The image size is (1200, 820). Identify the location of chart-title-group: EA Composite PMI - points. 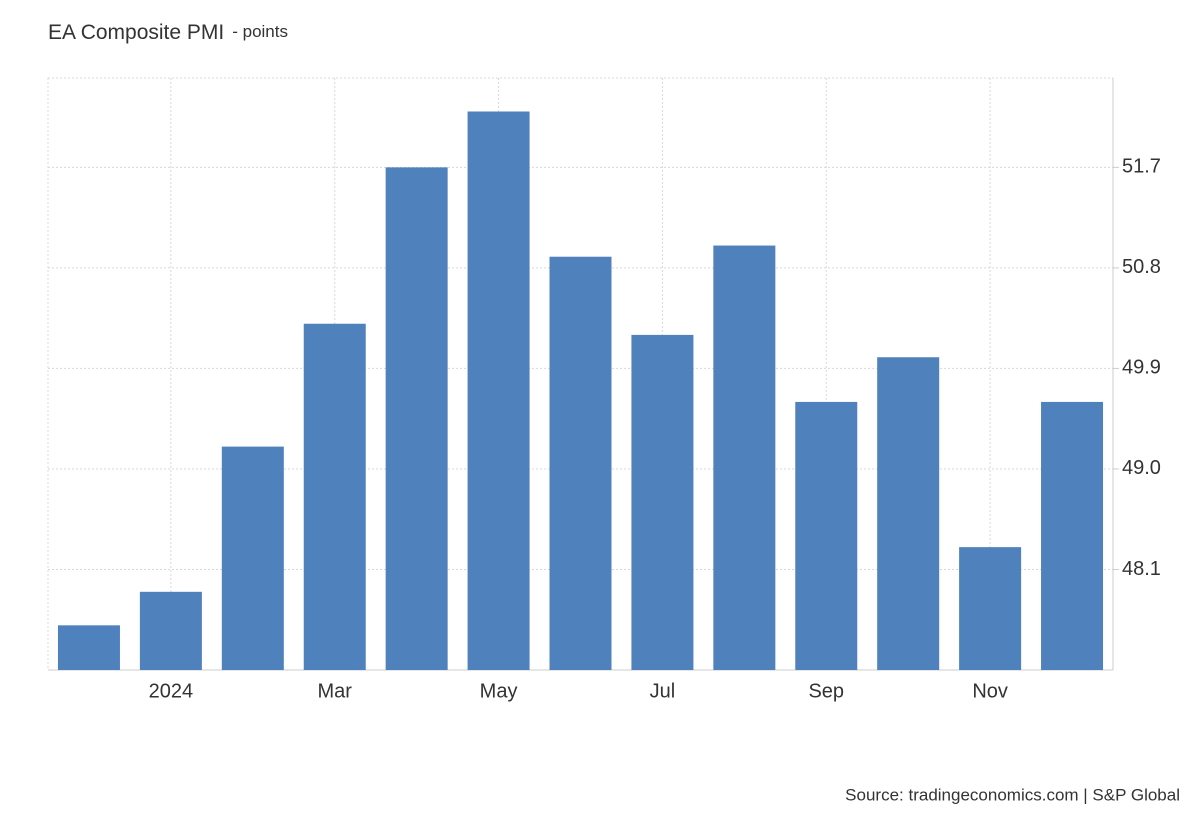
(168, 32).